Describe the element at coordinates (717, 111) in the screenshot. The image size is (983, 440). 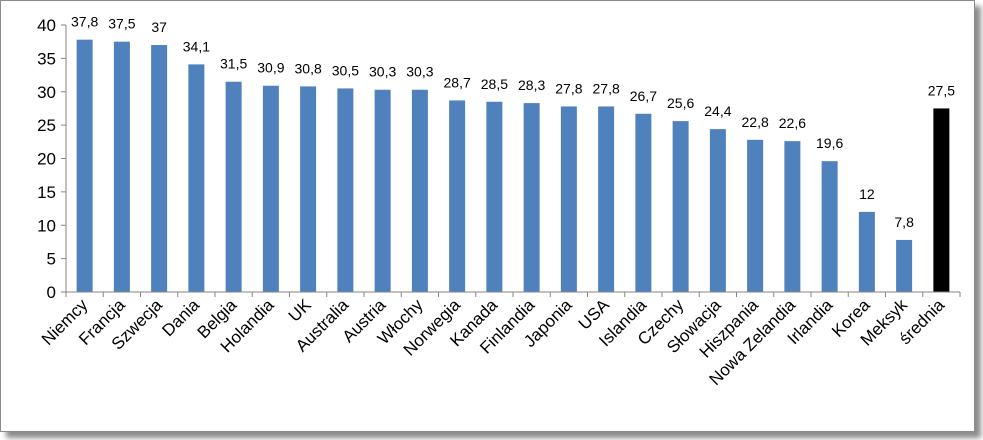
I see `data-label: 24,4` at that location.